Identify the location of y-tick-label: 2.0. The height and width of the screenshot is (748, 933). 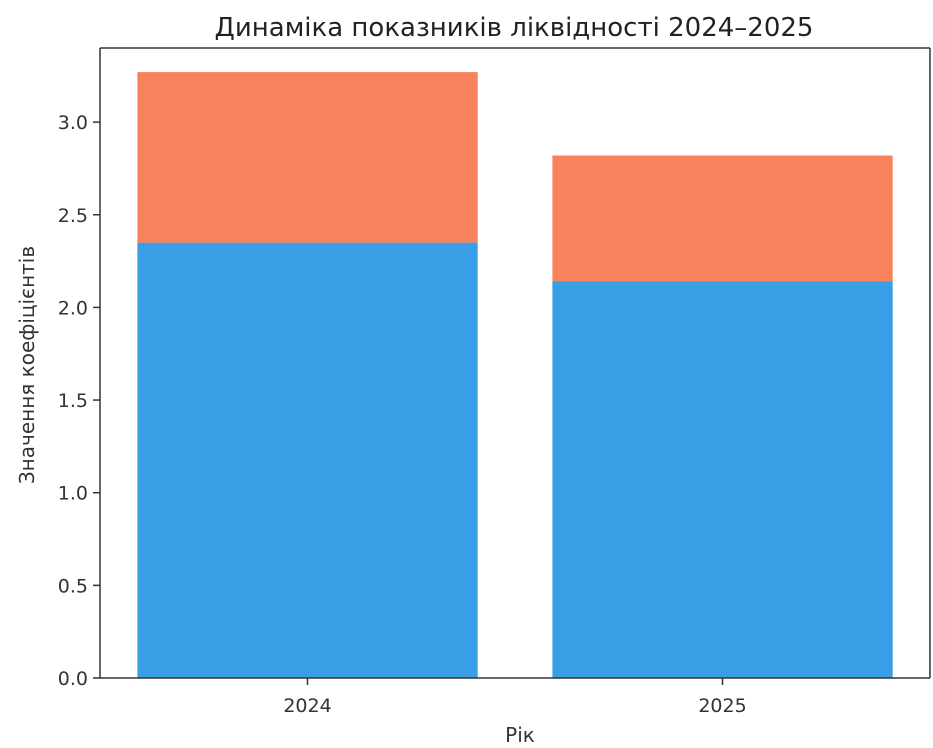
(73, 308).